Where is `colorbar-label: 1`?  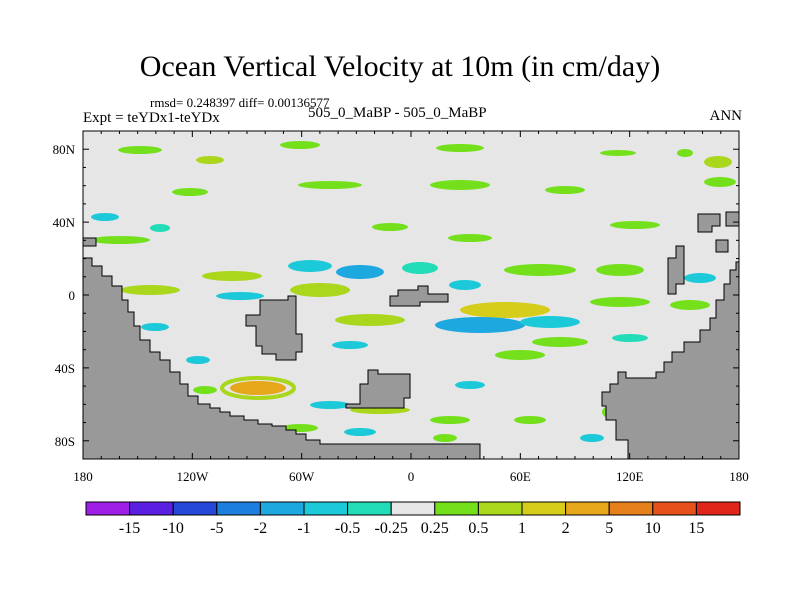 colorbar-label: 1 is located at coordinates (522, 528).